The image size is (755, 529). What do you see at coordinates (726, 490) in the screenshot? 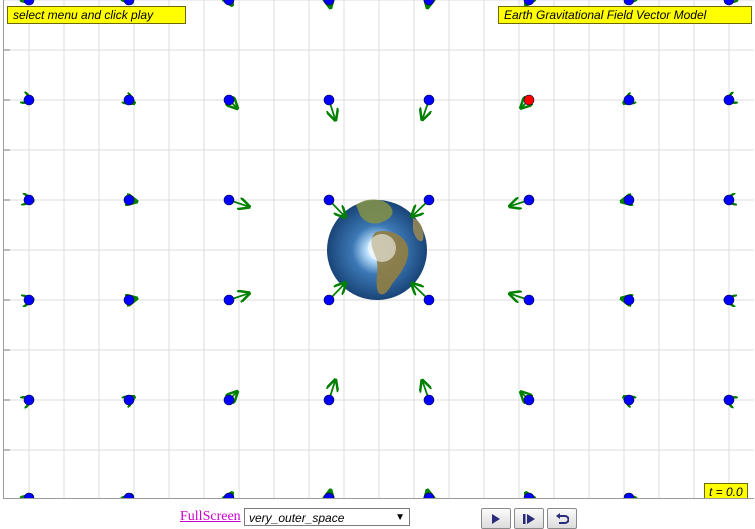
I see `time-readout: t = 0.0` at bounding box center [726, 490].